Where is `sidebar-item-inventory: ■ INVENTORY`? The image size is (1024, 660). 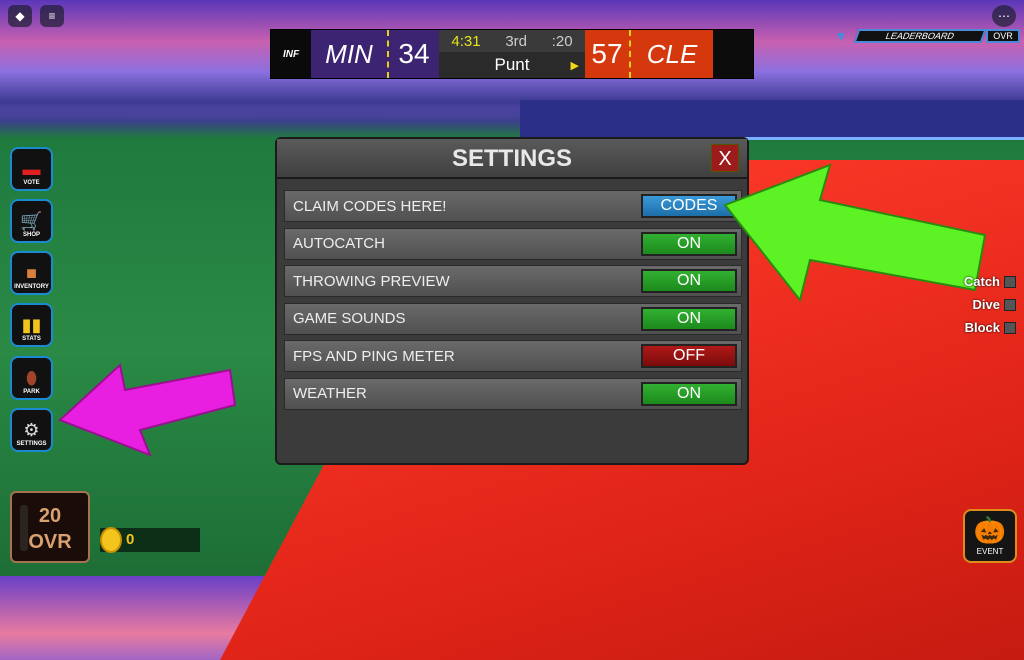
sidebar-item-inventory: ■ INVENTORY is located at coordinates (31, 273).